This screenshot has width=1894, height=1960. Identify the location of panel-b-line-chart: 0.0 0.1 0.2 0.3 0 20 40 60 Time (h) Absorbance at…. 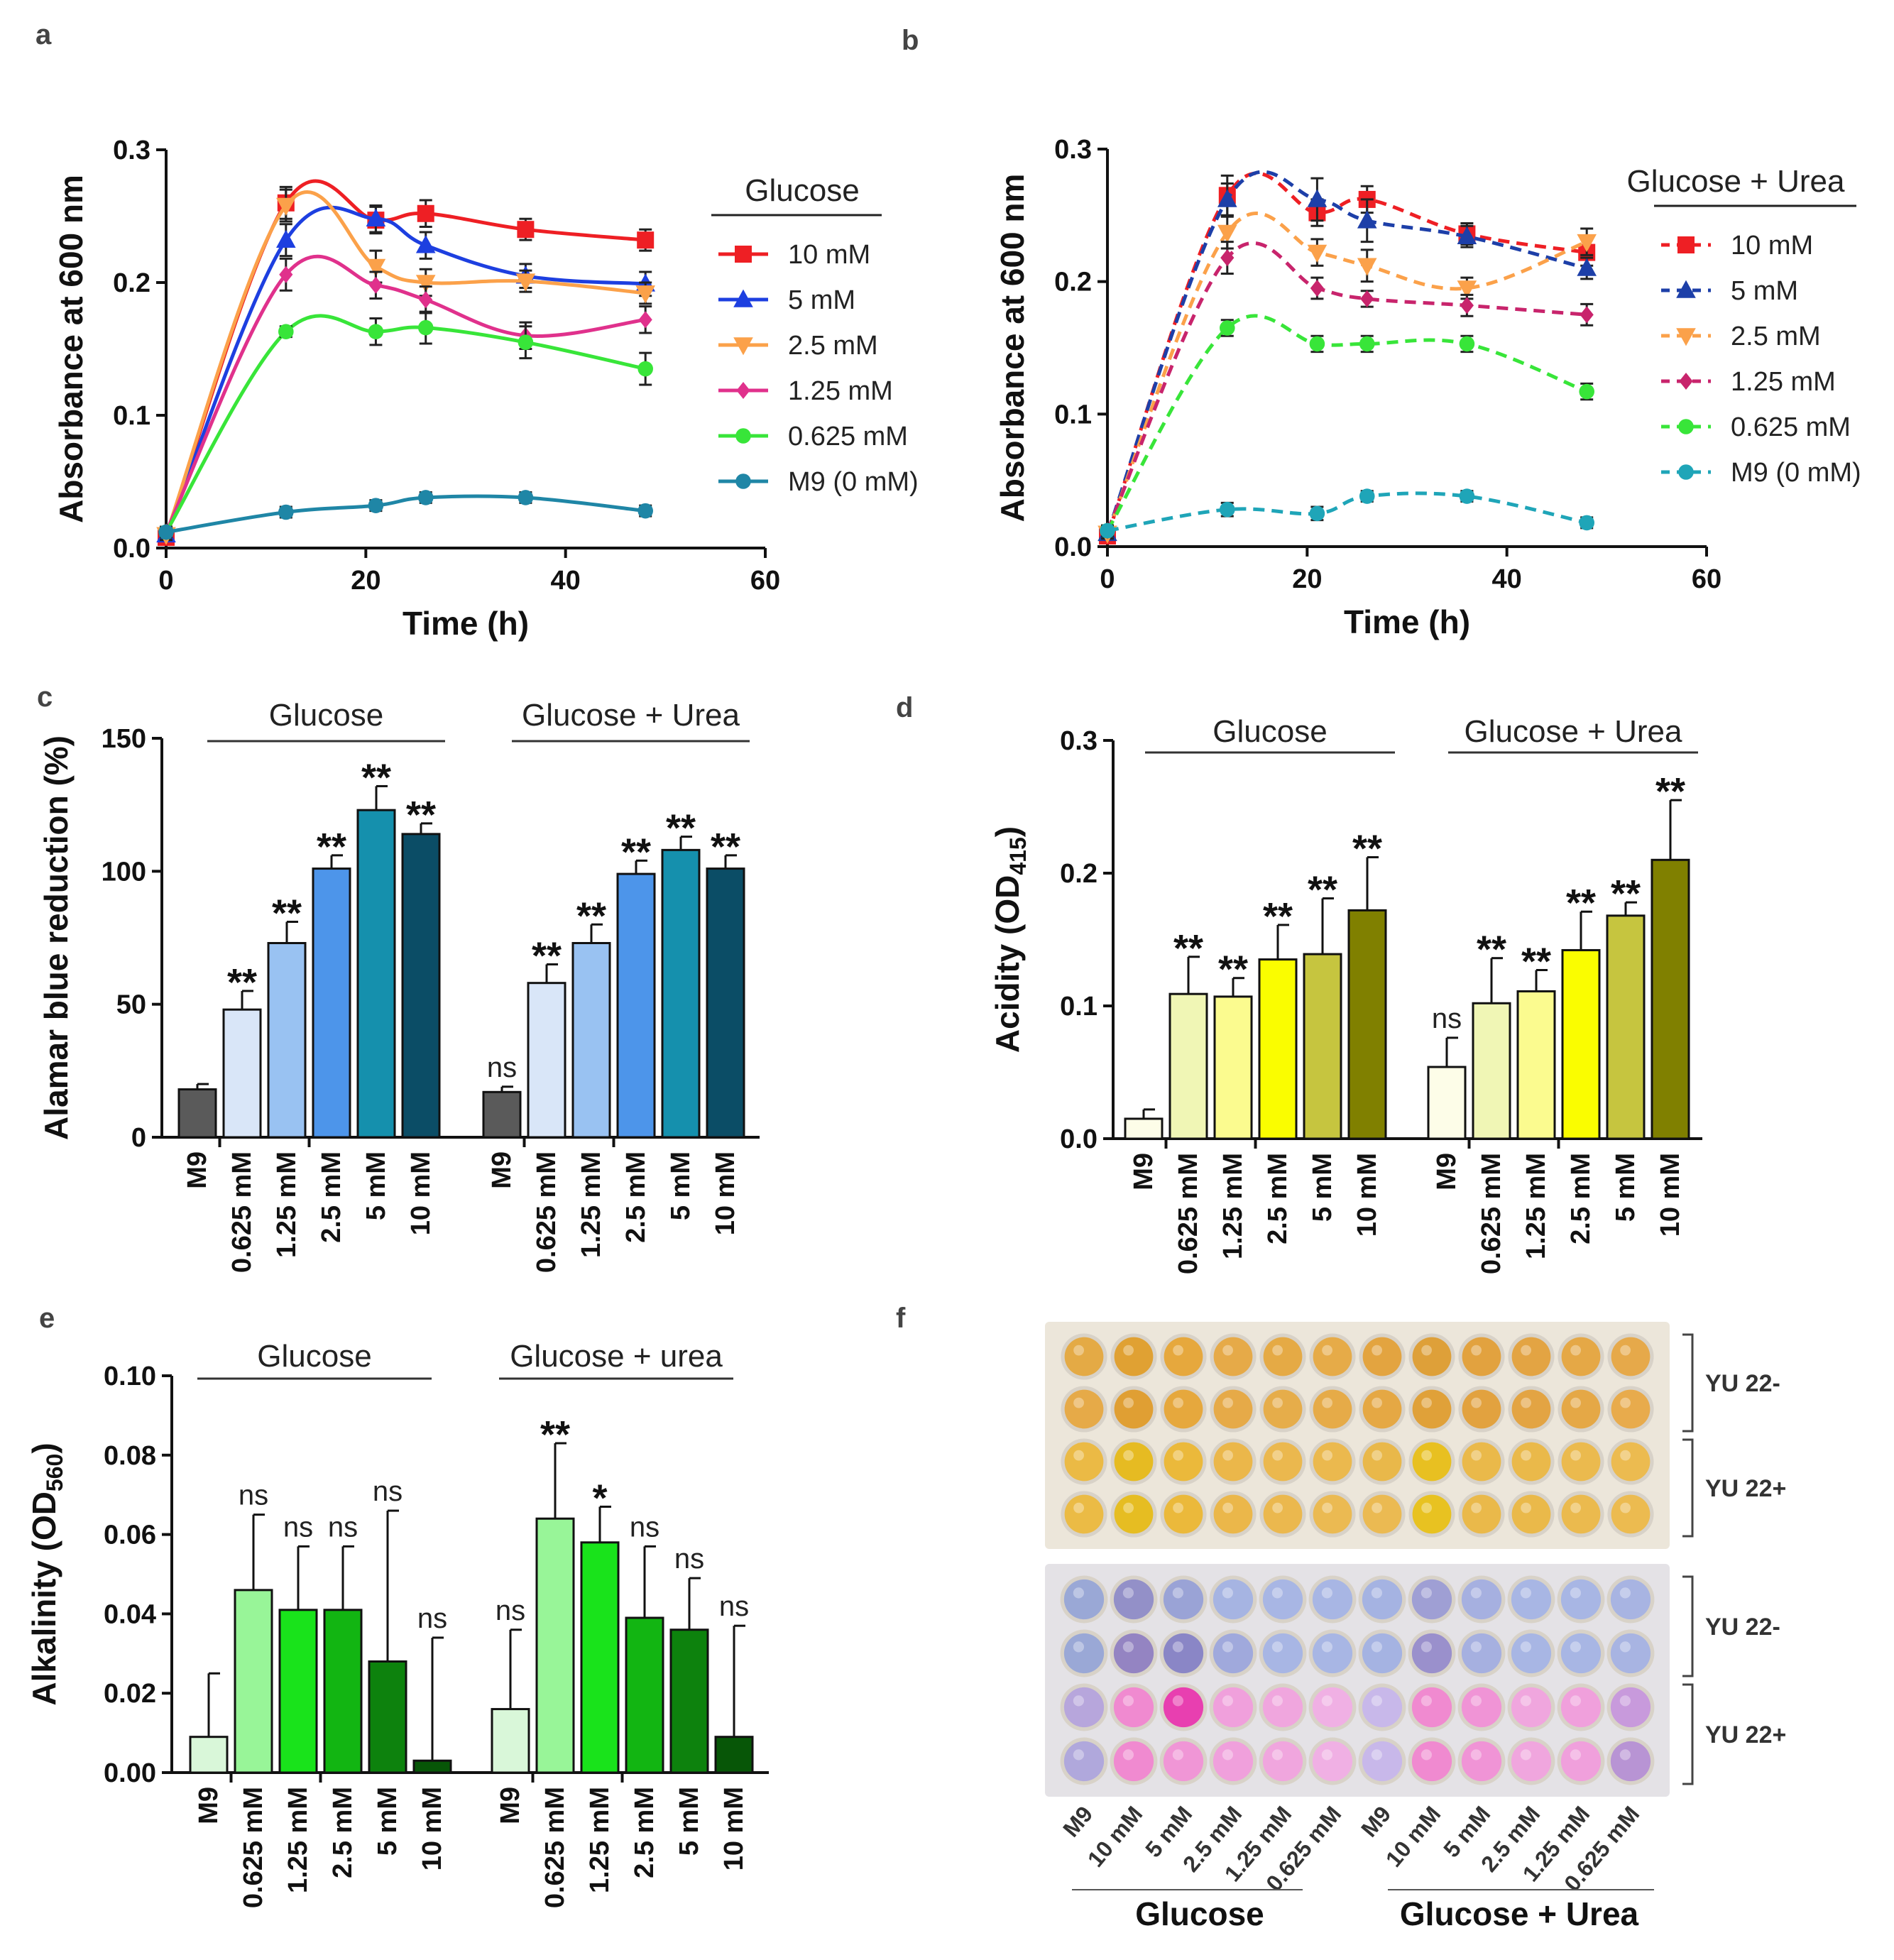
(1428, 388).